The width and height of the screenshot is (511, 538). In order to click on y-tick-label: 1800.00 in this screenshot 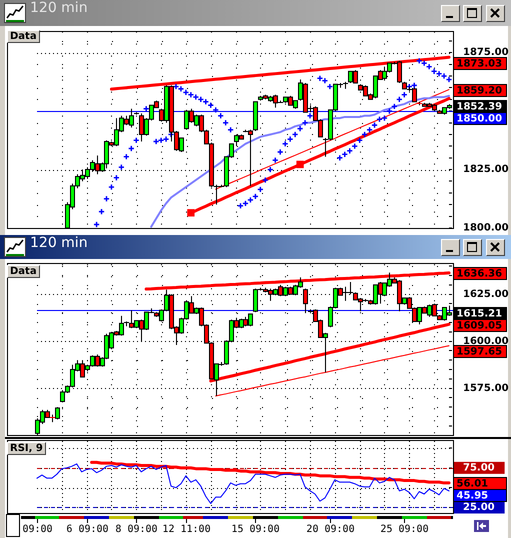, I will do `click(486, 228)`.